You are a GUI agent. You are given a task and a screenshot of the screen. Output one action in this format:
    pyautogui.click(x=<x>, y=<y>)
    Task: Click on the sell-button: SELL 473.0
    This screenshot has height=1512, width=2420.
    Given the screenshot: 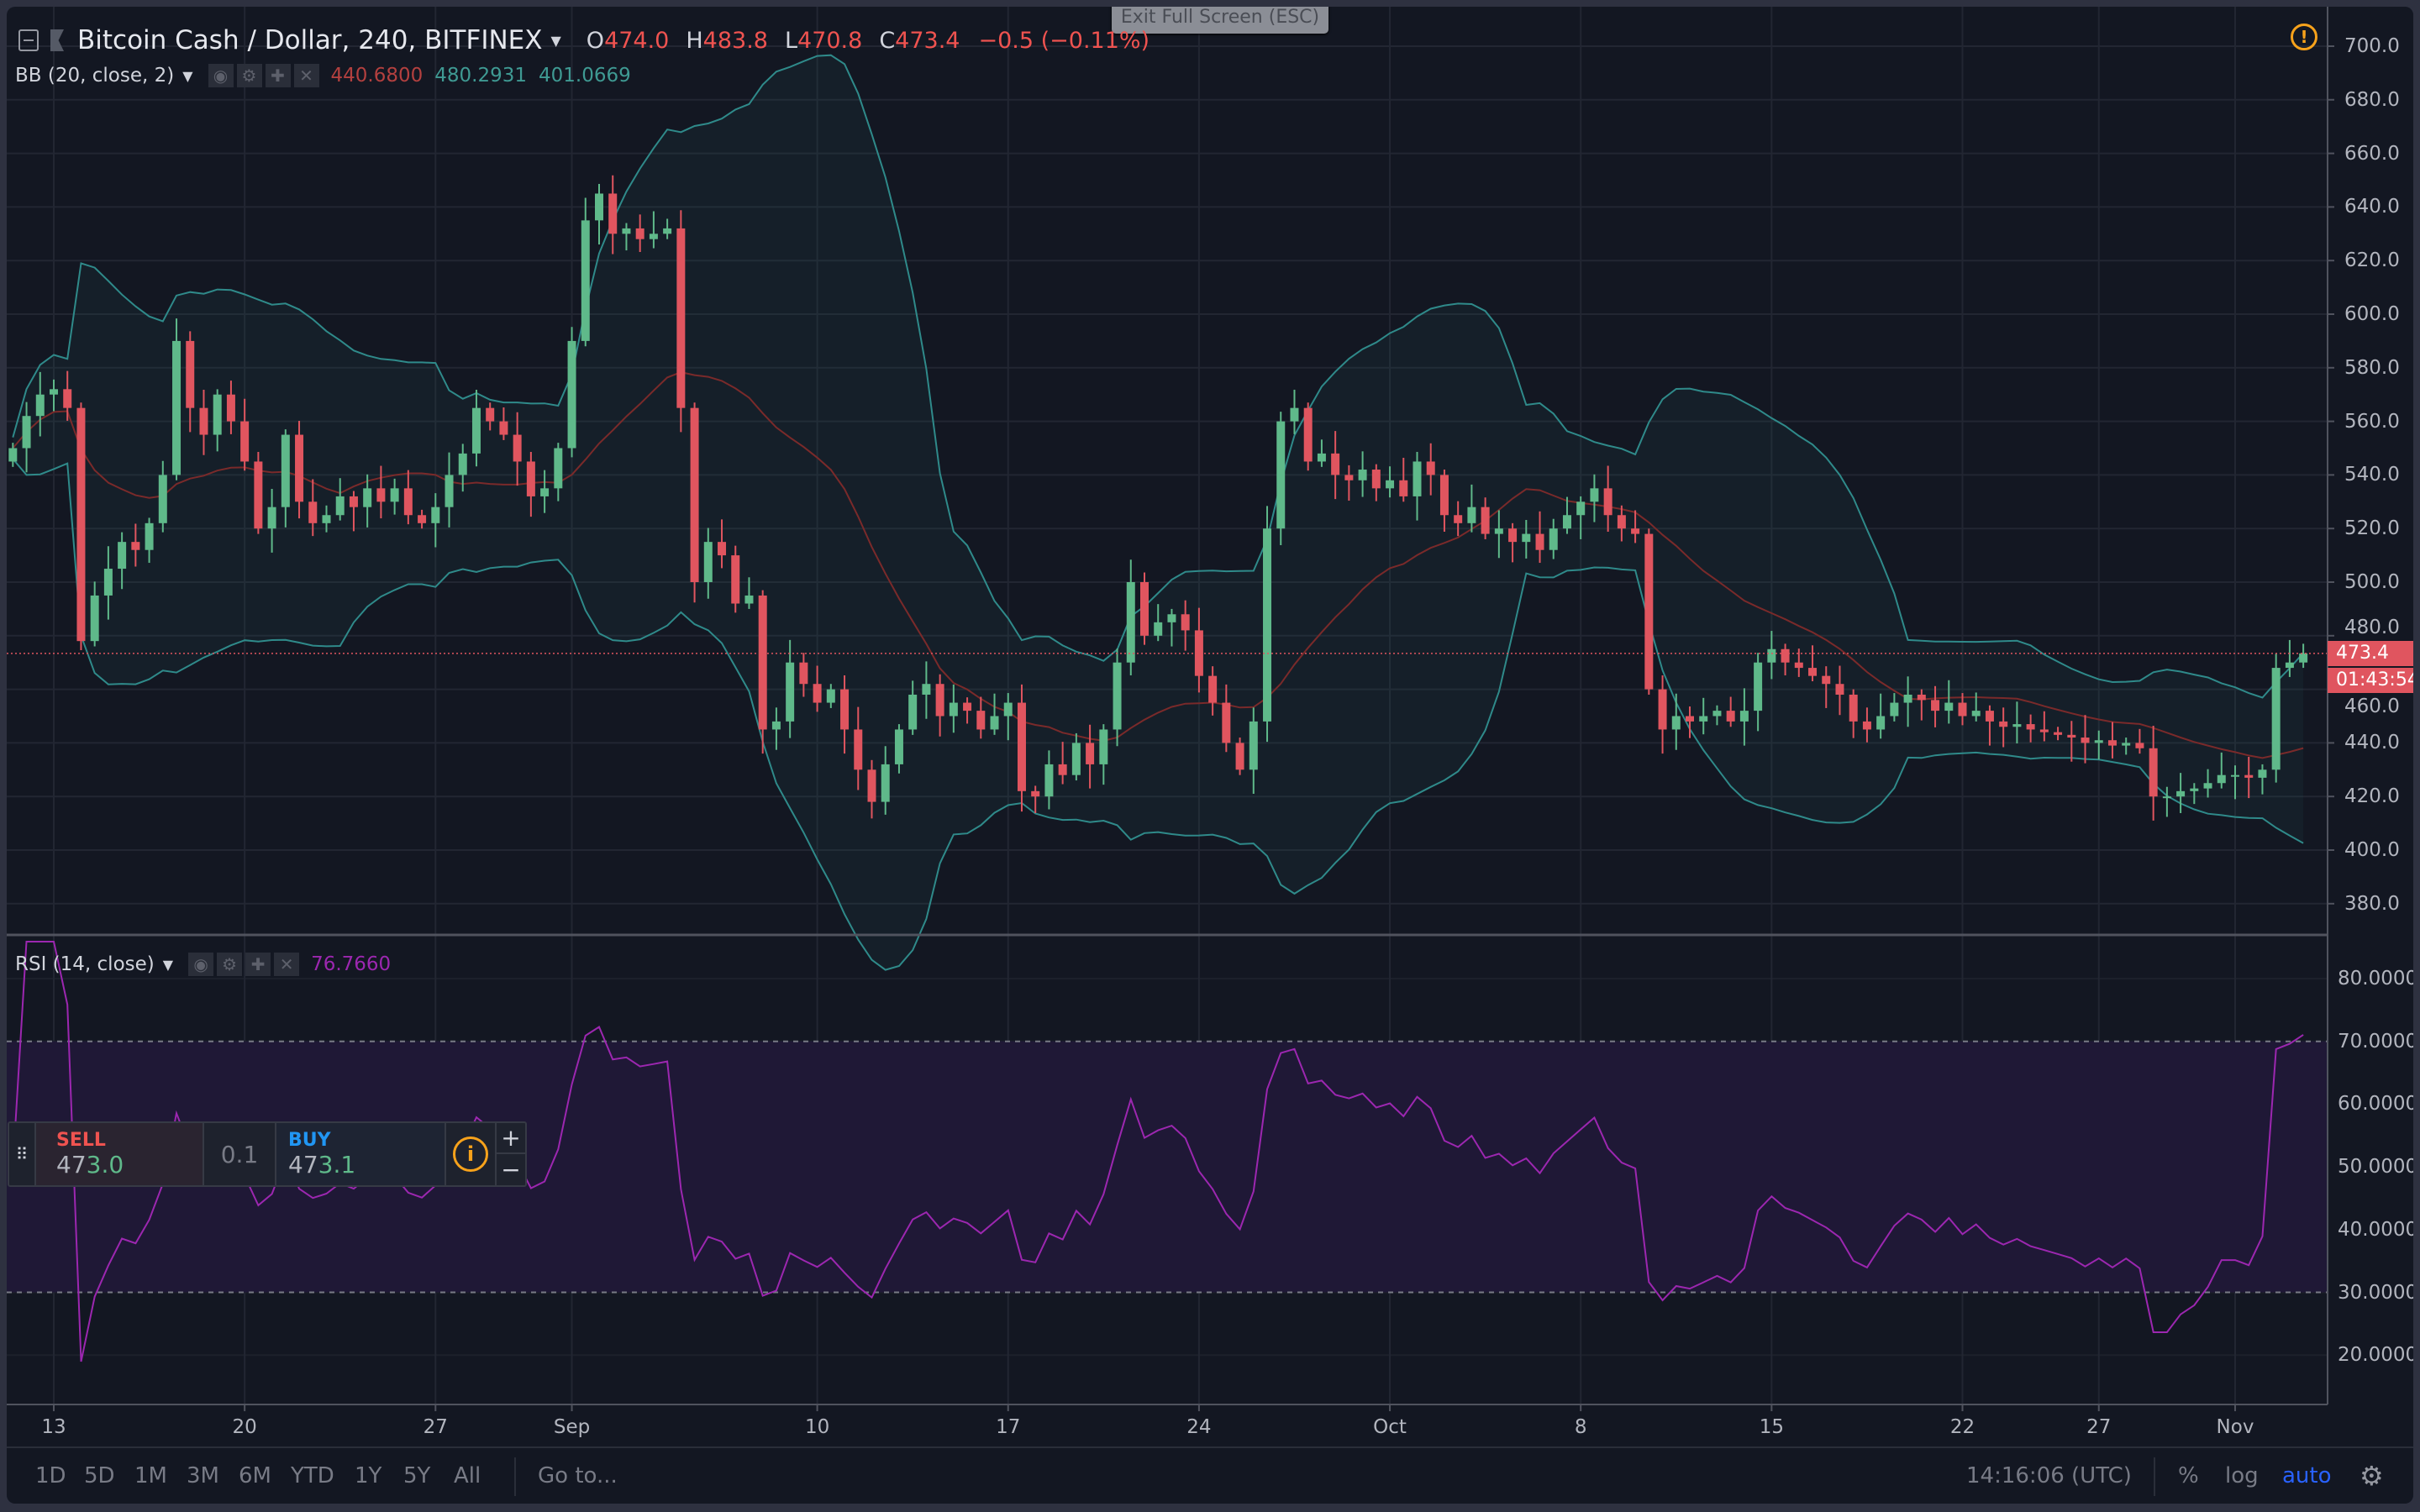 What is the action you would take?
    pyautogui.click(x=120, y=1154)
    